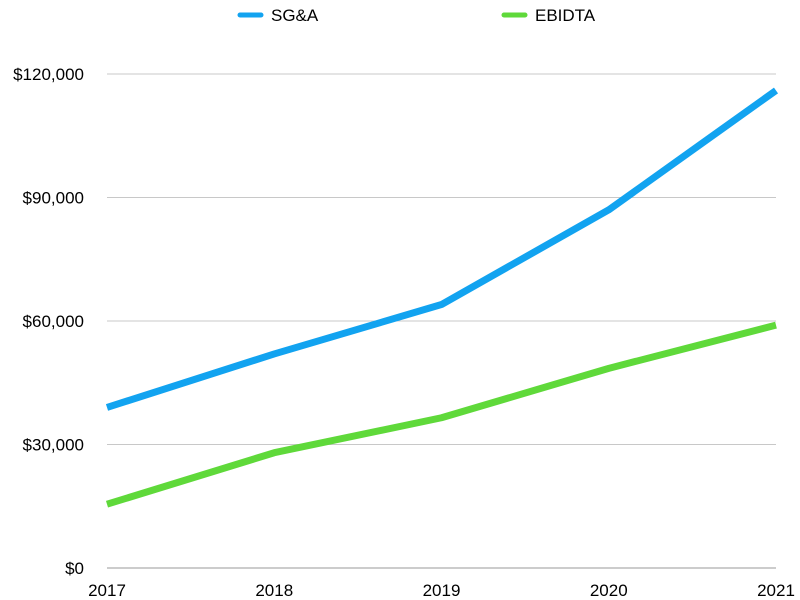 Image resolution: width=800 pixels, height=600 pixels. Describe the element at coordinates (295, 15) in the screenshot. I see `legend-label: SG&A` at that location.